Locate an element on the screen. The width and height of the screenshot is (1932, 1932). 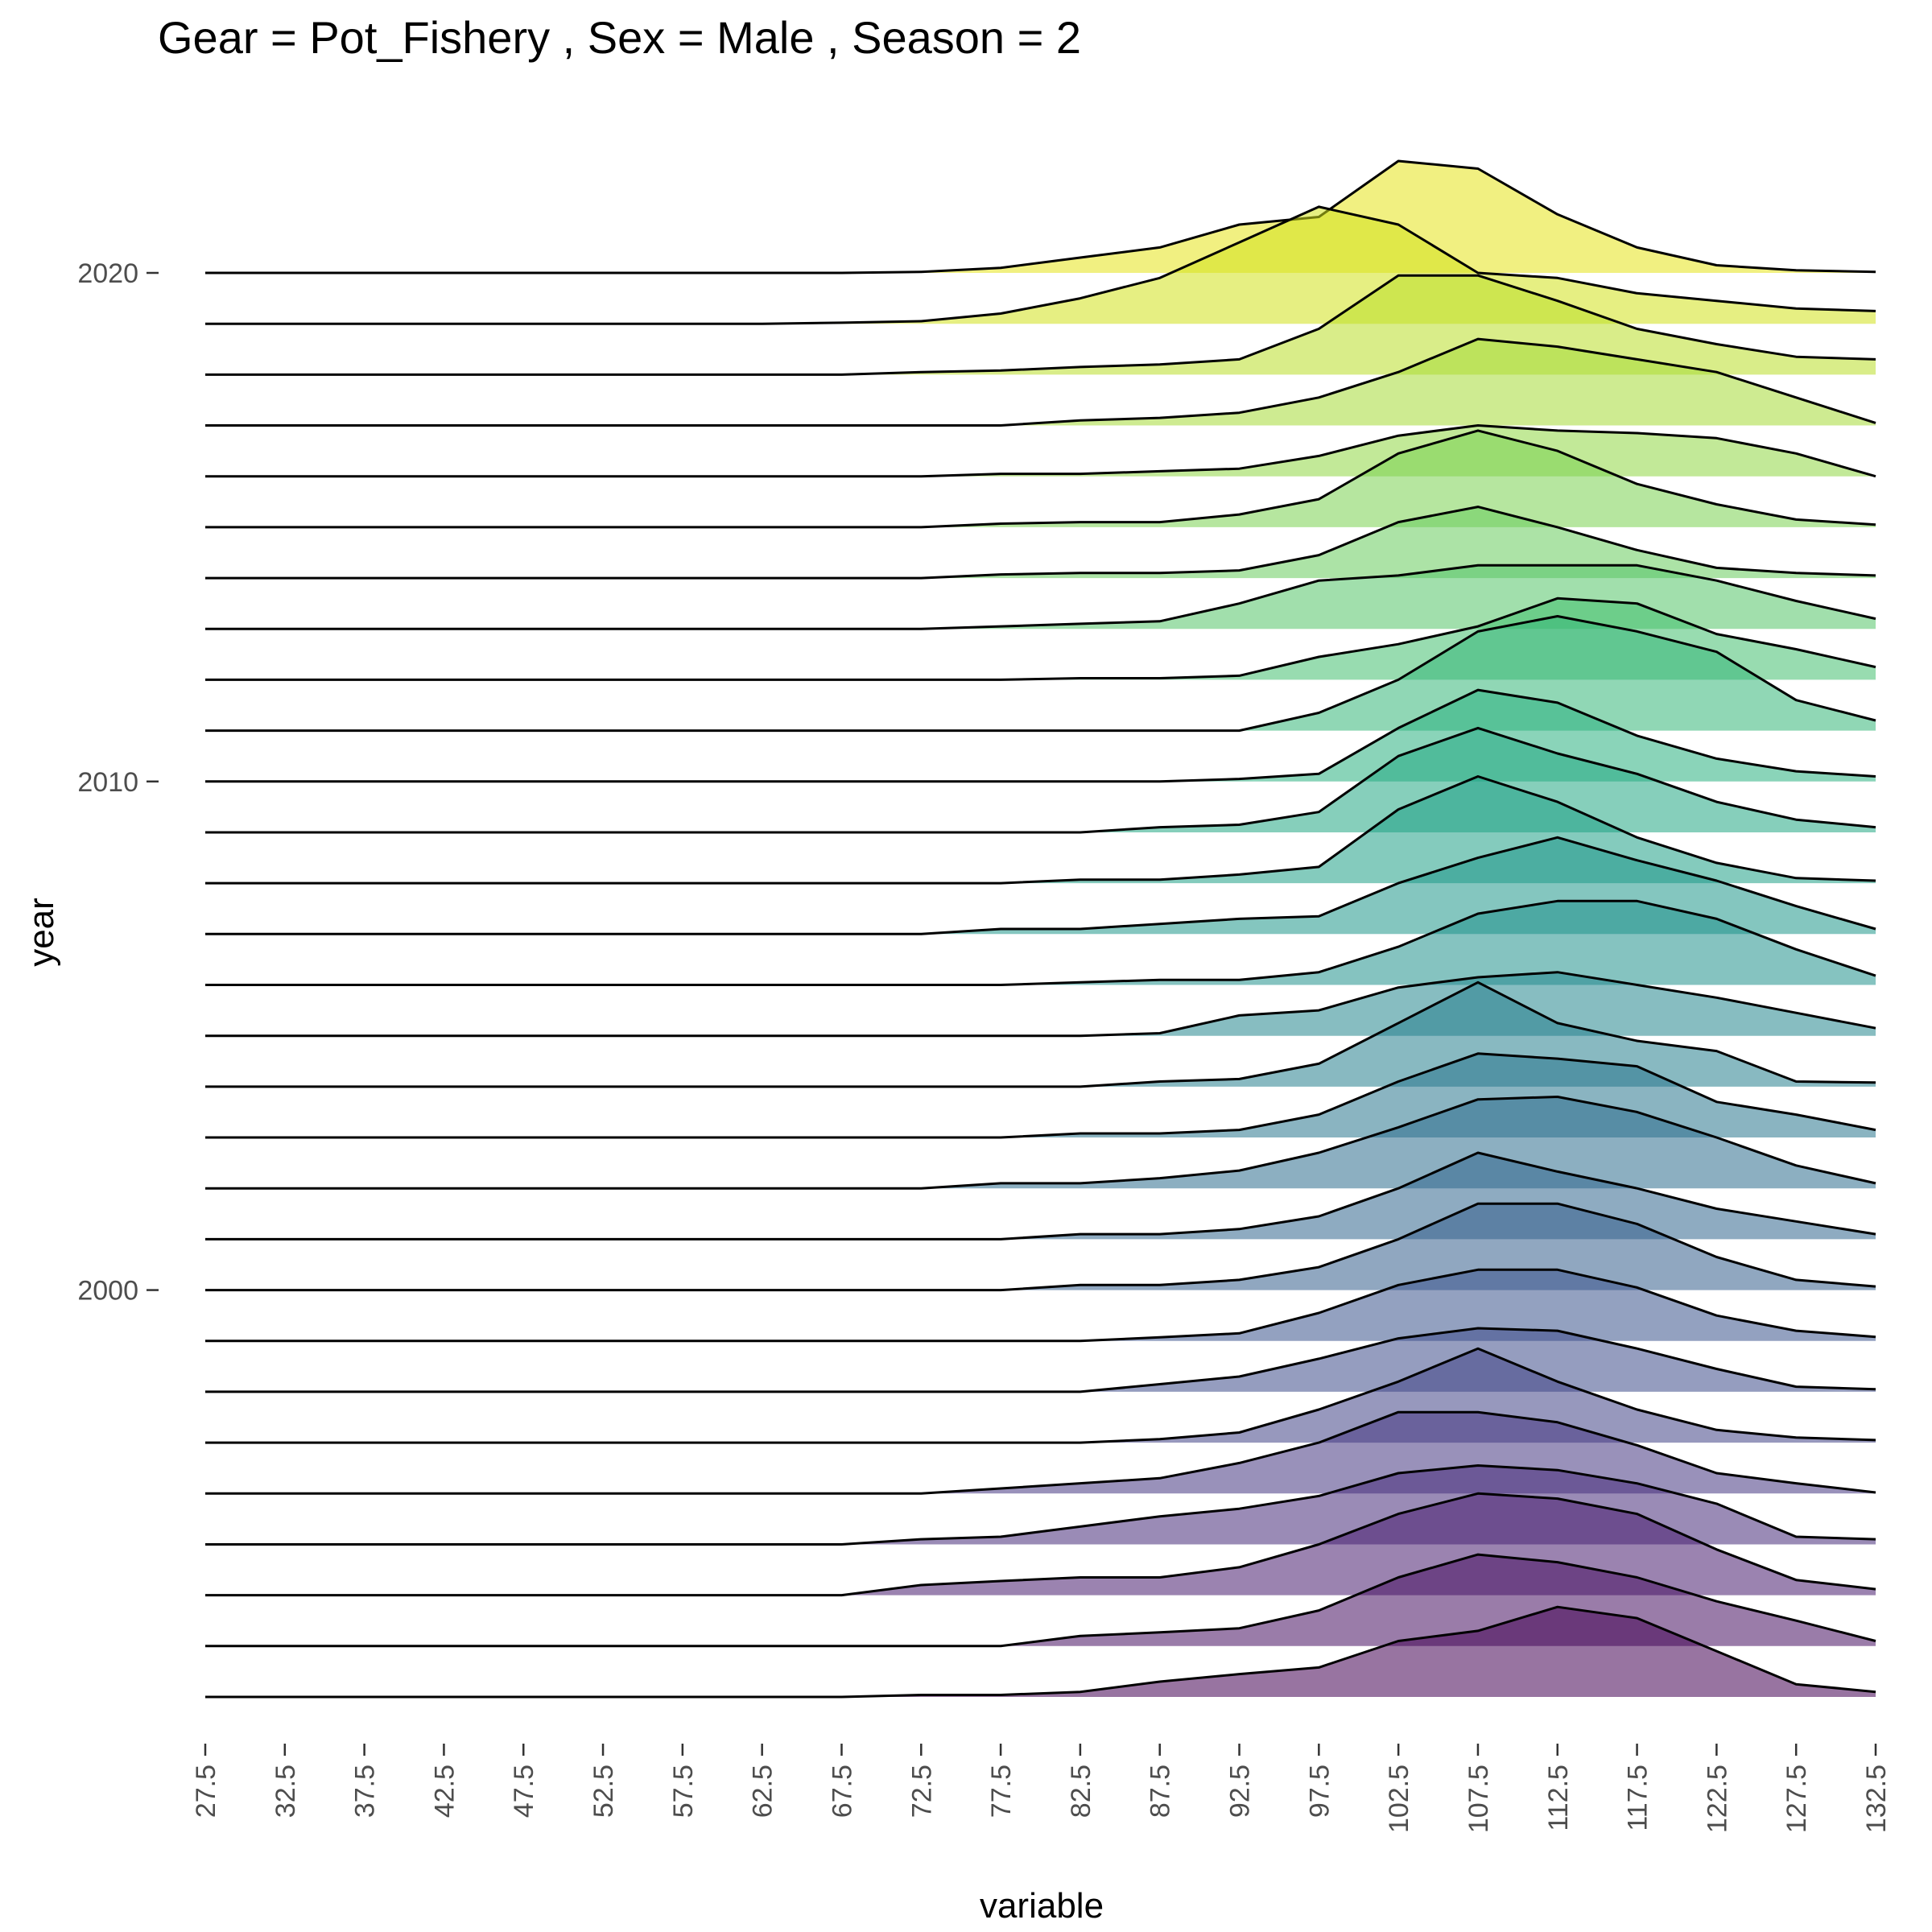
x-tick-label-112.5: 112.5 is located at coordinates (1558, 1798).